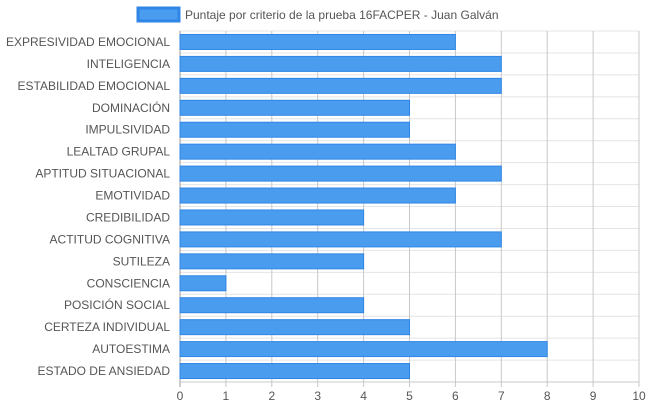 The width and height of the screenshot is (648, 410). Describe the element at coordinates (132, 196) in the screenshot. I see `category-label: EMOTIVIDAD` at that location.